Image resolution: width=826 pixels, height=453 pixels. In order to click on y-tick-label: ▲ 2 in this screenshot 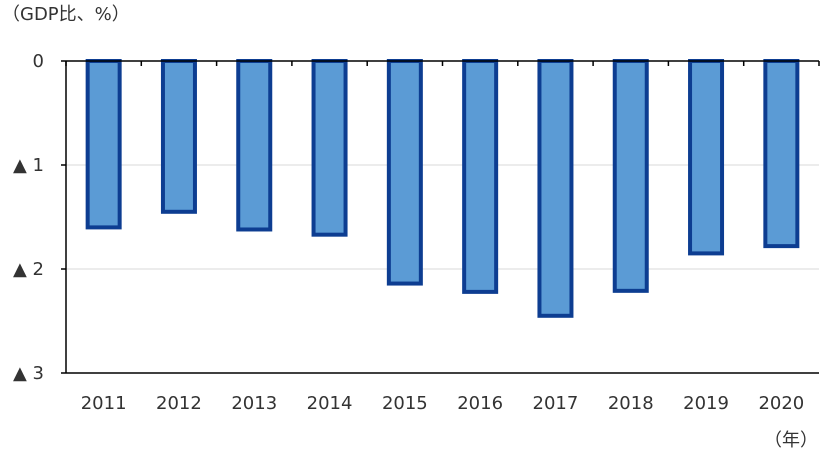, I will do `click(28, 269)`.